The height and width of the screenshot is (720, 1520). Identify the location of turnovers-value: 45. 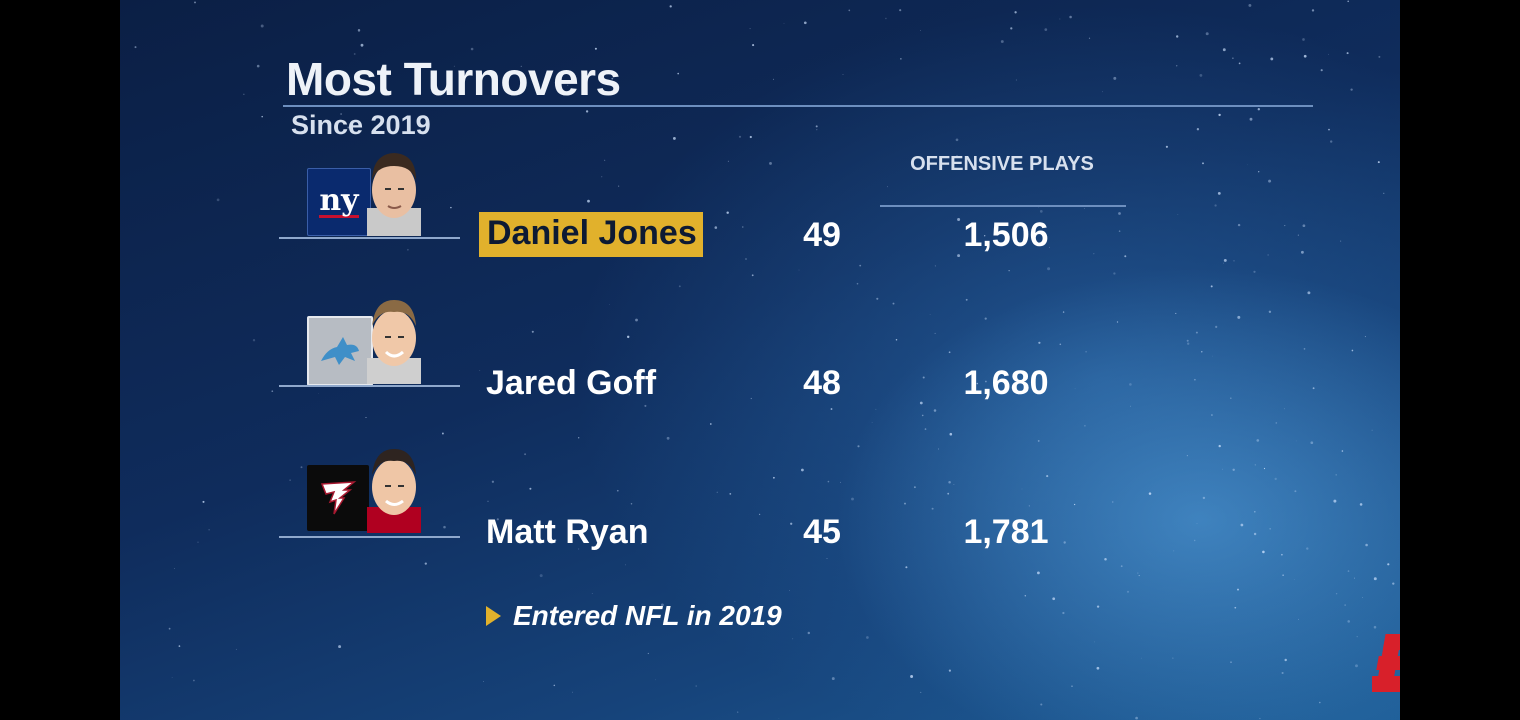
(822, 532).